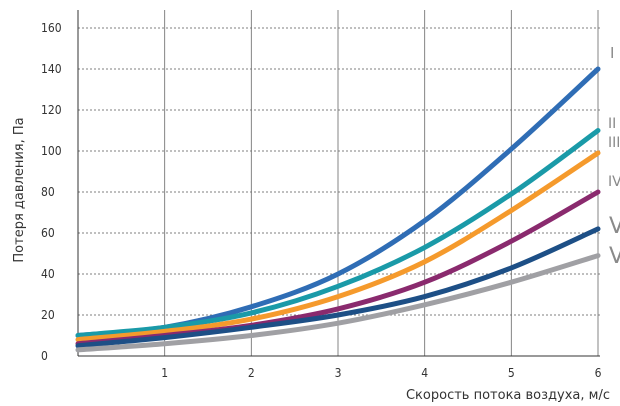 Image resolution: width=620 pixels, height=406 pixels. Describe the element at coordinates (44, 356) in the screenshot. I see `y-tick-label: 0` at that location.